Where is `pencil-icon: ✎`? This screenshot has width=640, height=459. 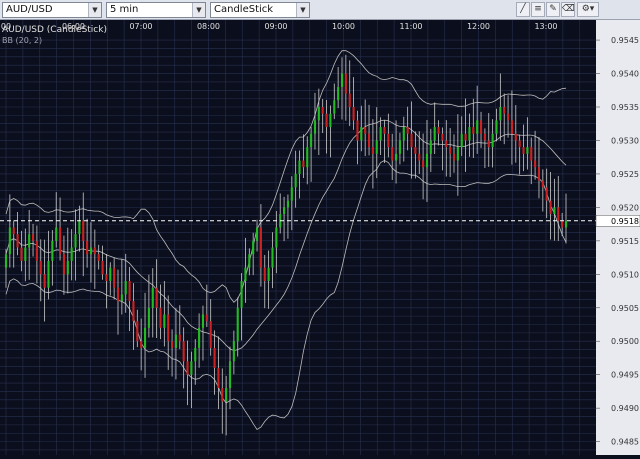
pencil-icon: ✎ is located at coordinates (553, 9).